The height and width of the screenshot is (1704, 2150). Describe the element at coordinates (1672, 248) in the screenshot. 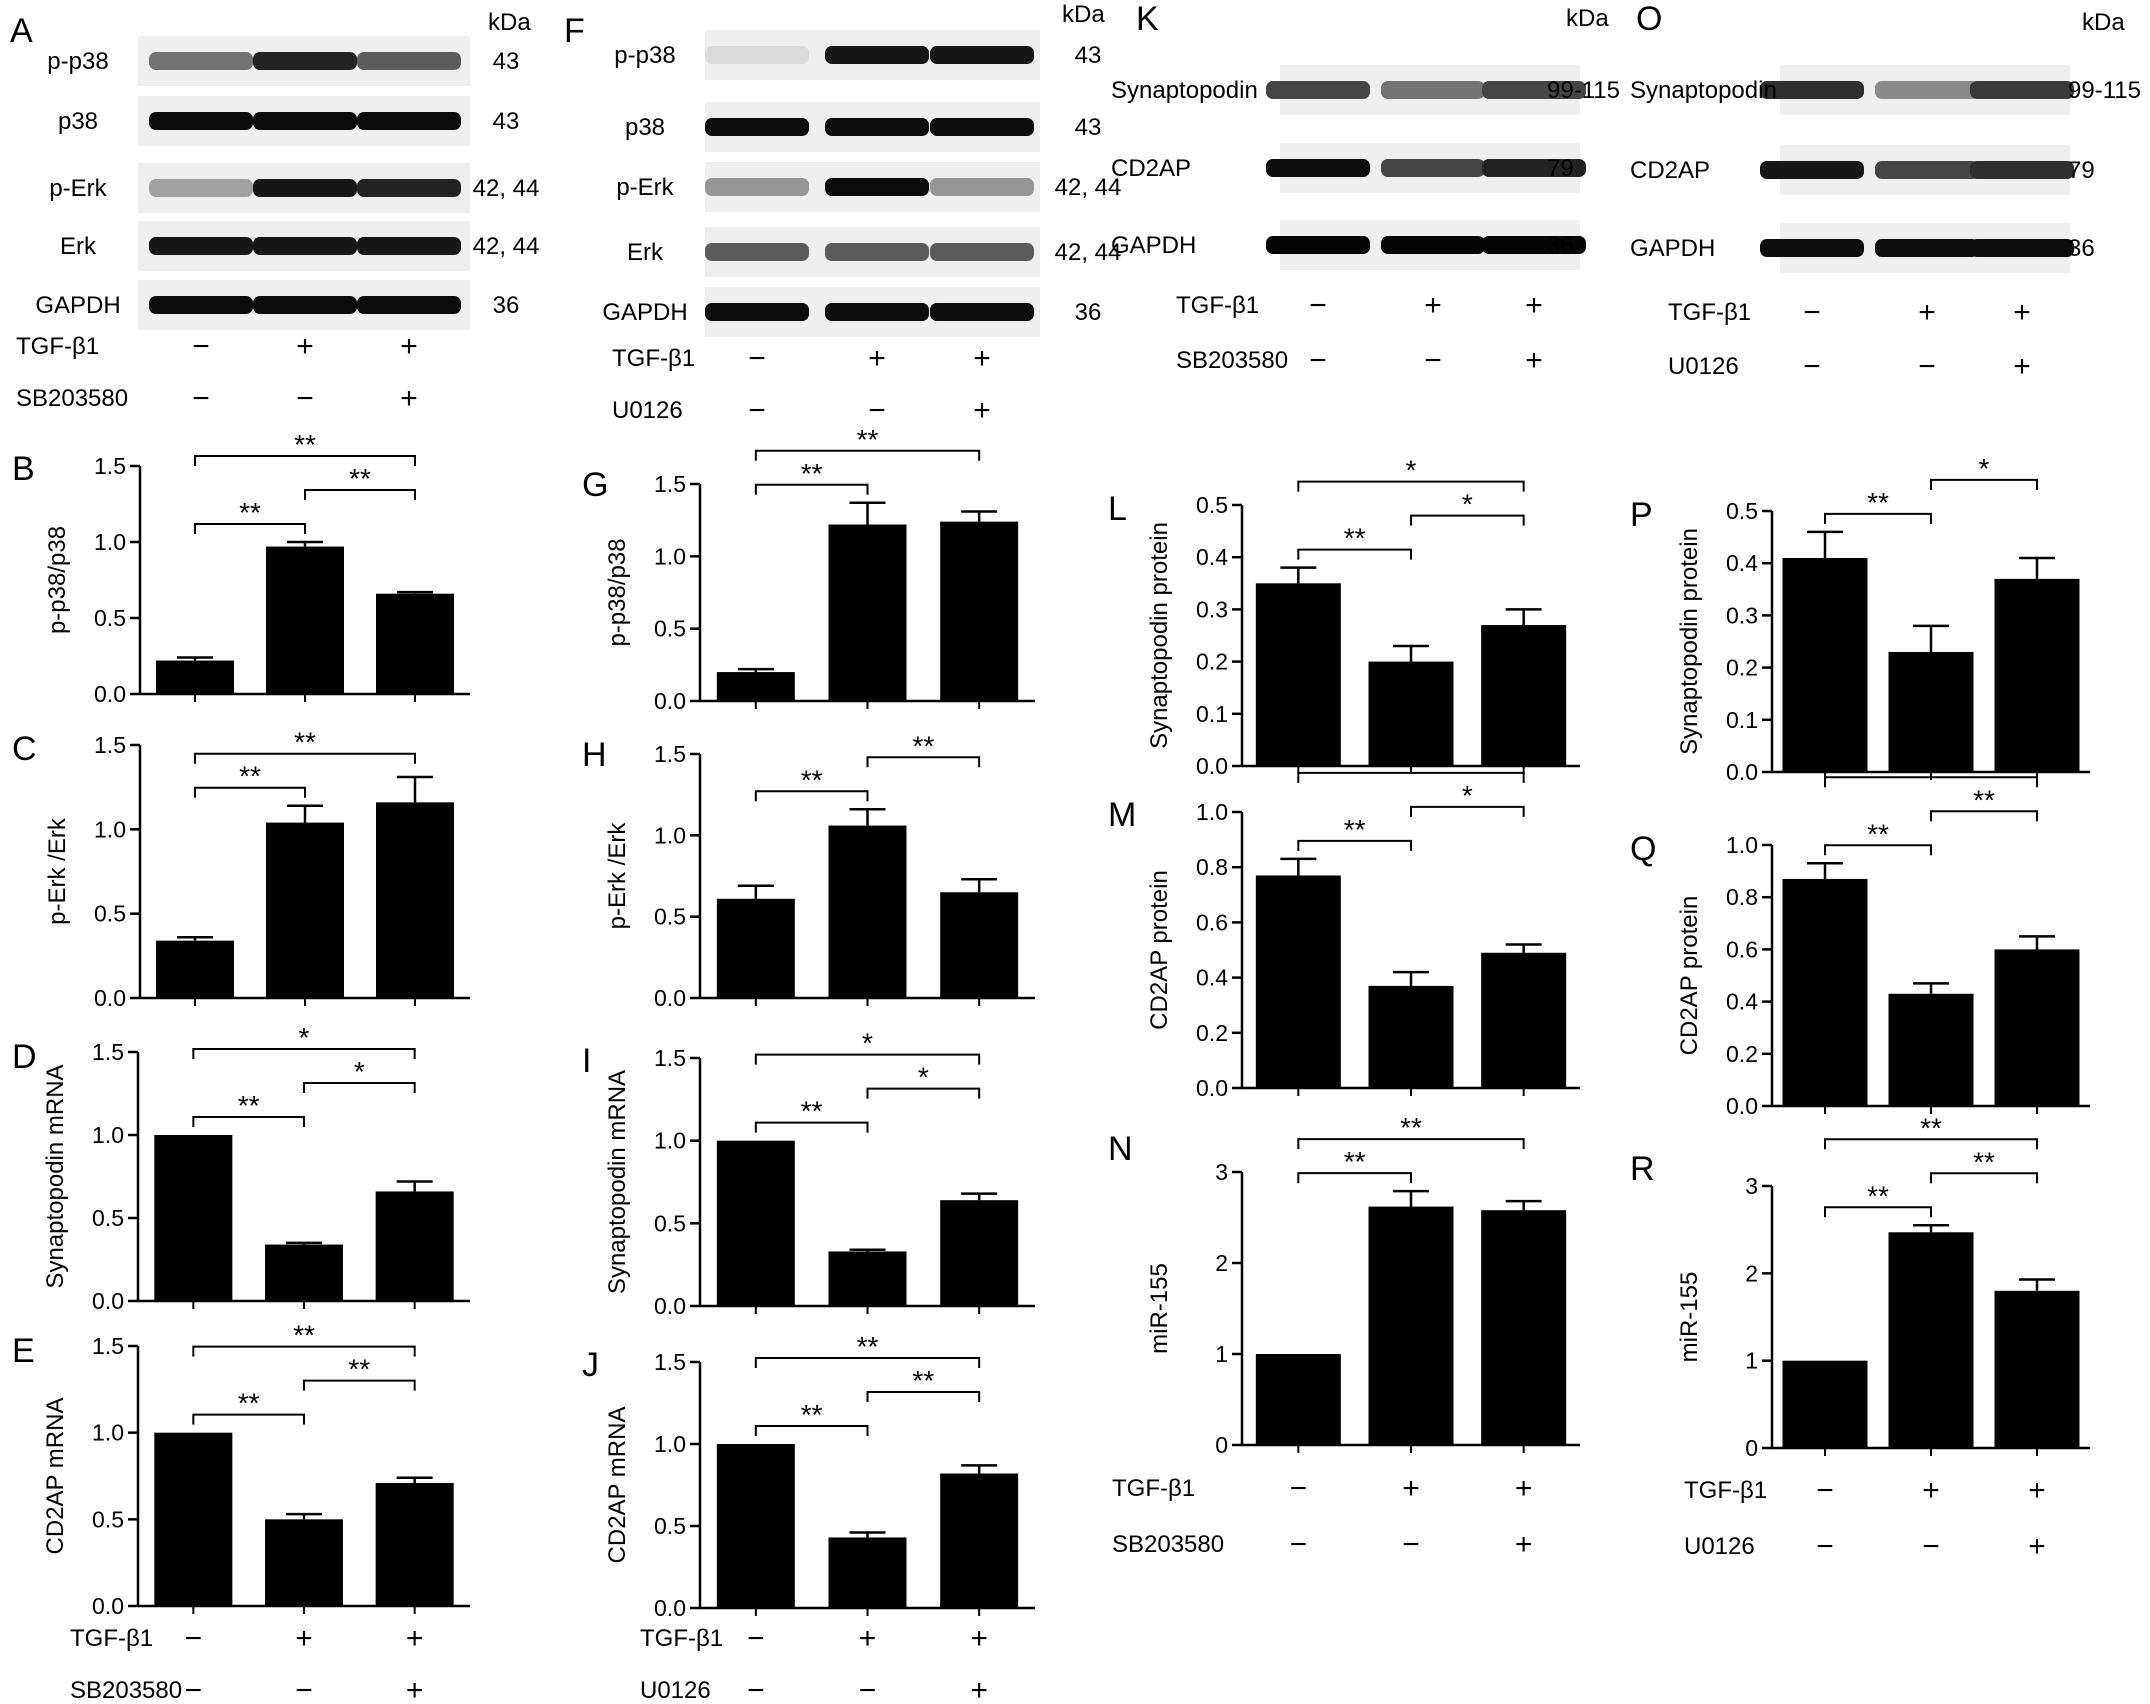

I see `protein-label: GAPDH` at that location.